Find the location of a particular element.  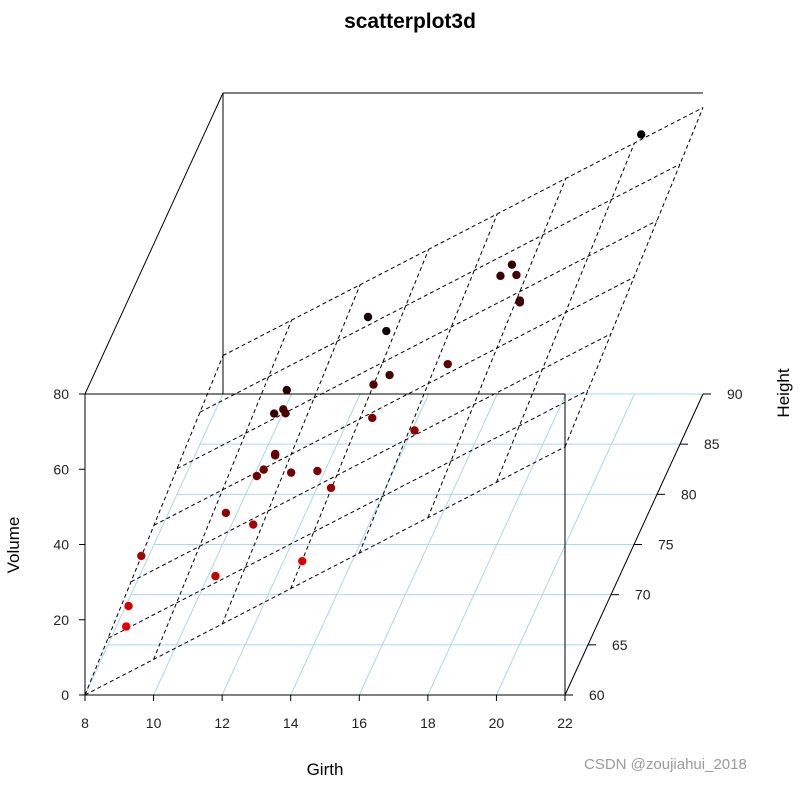

z-axis: 0 20 40 60 80 is located at coordinates (69, 544).